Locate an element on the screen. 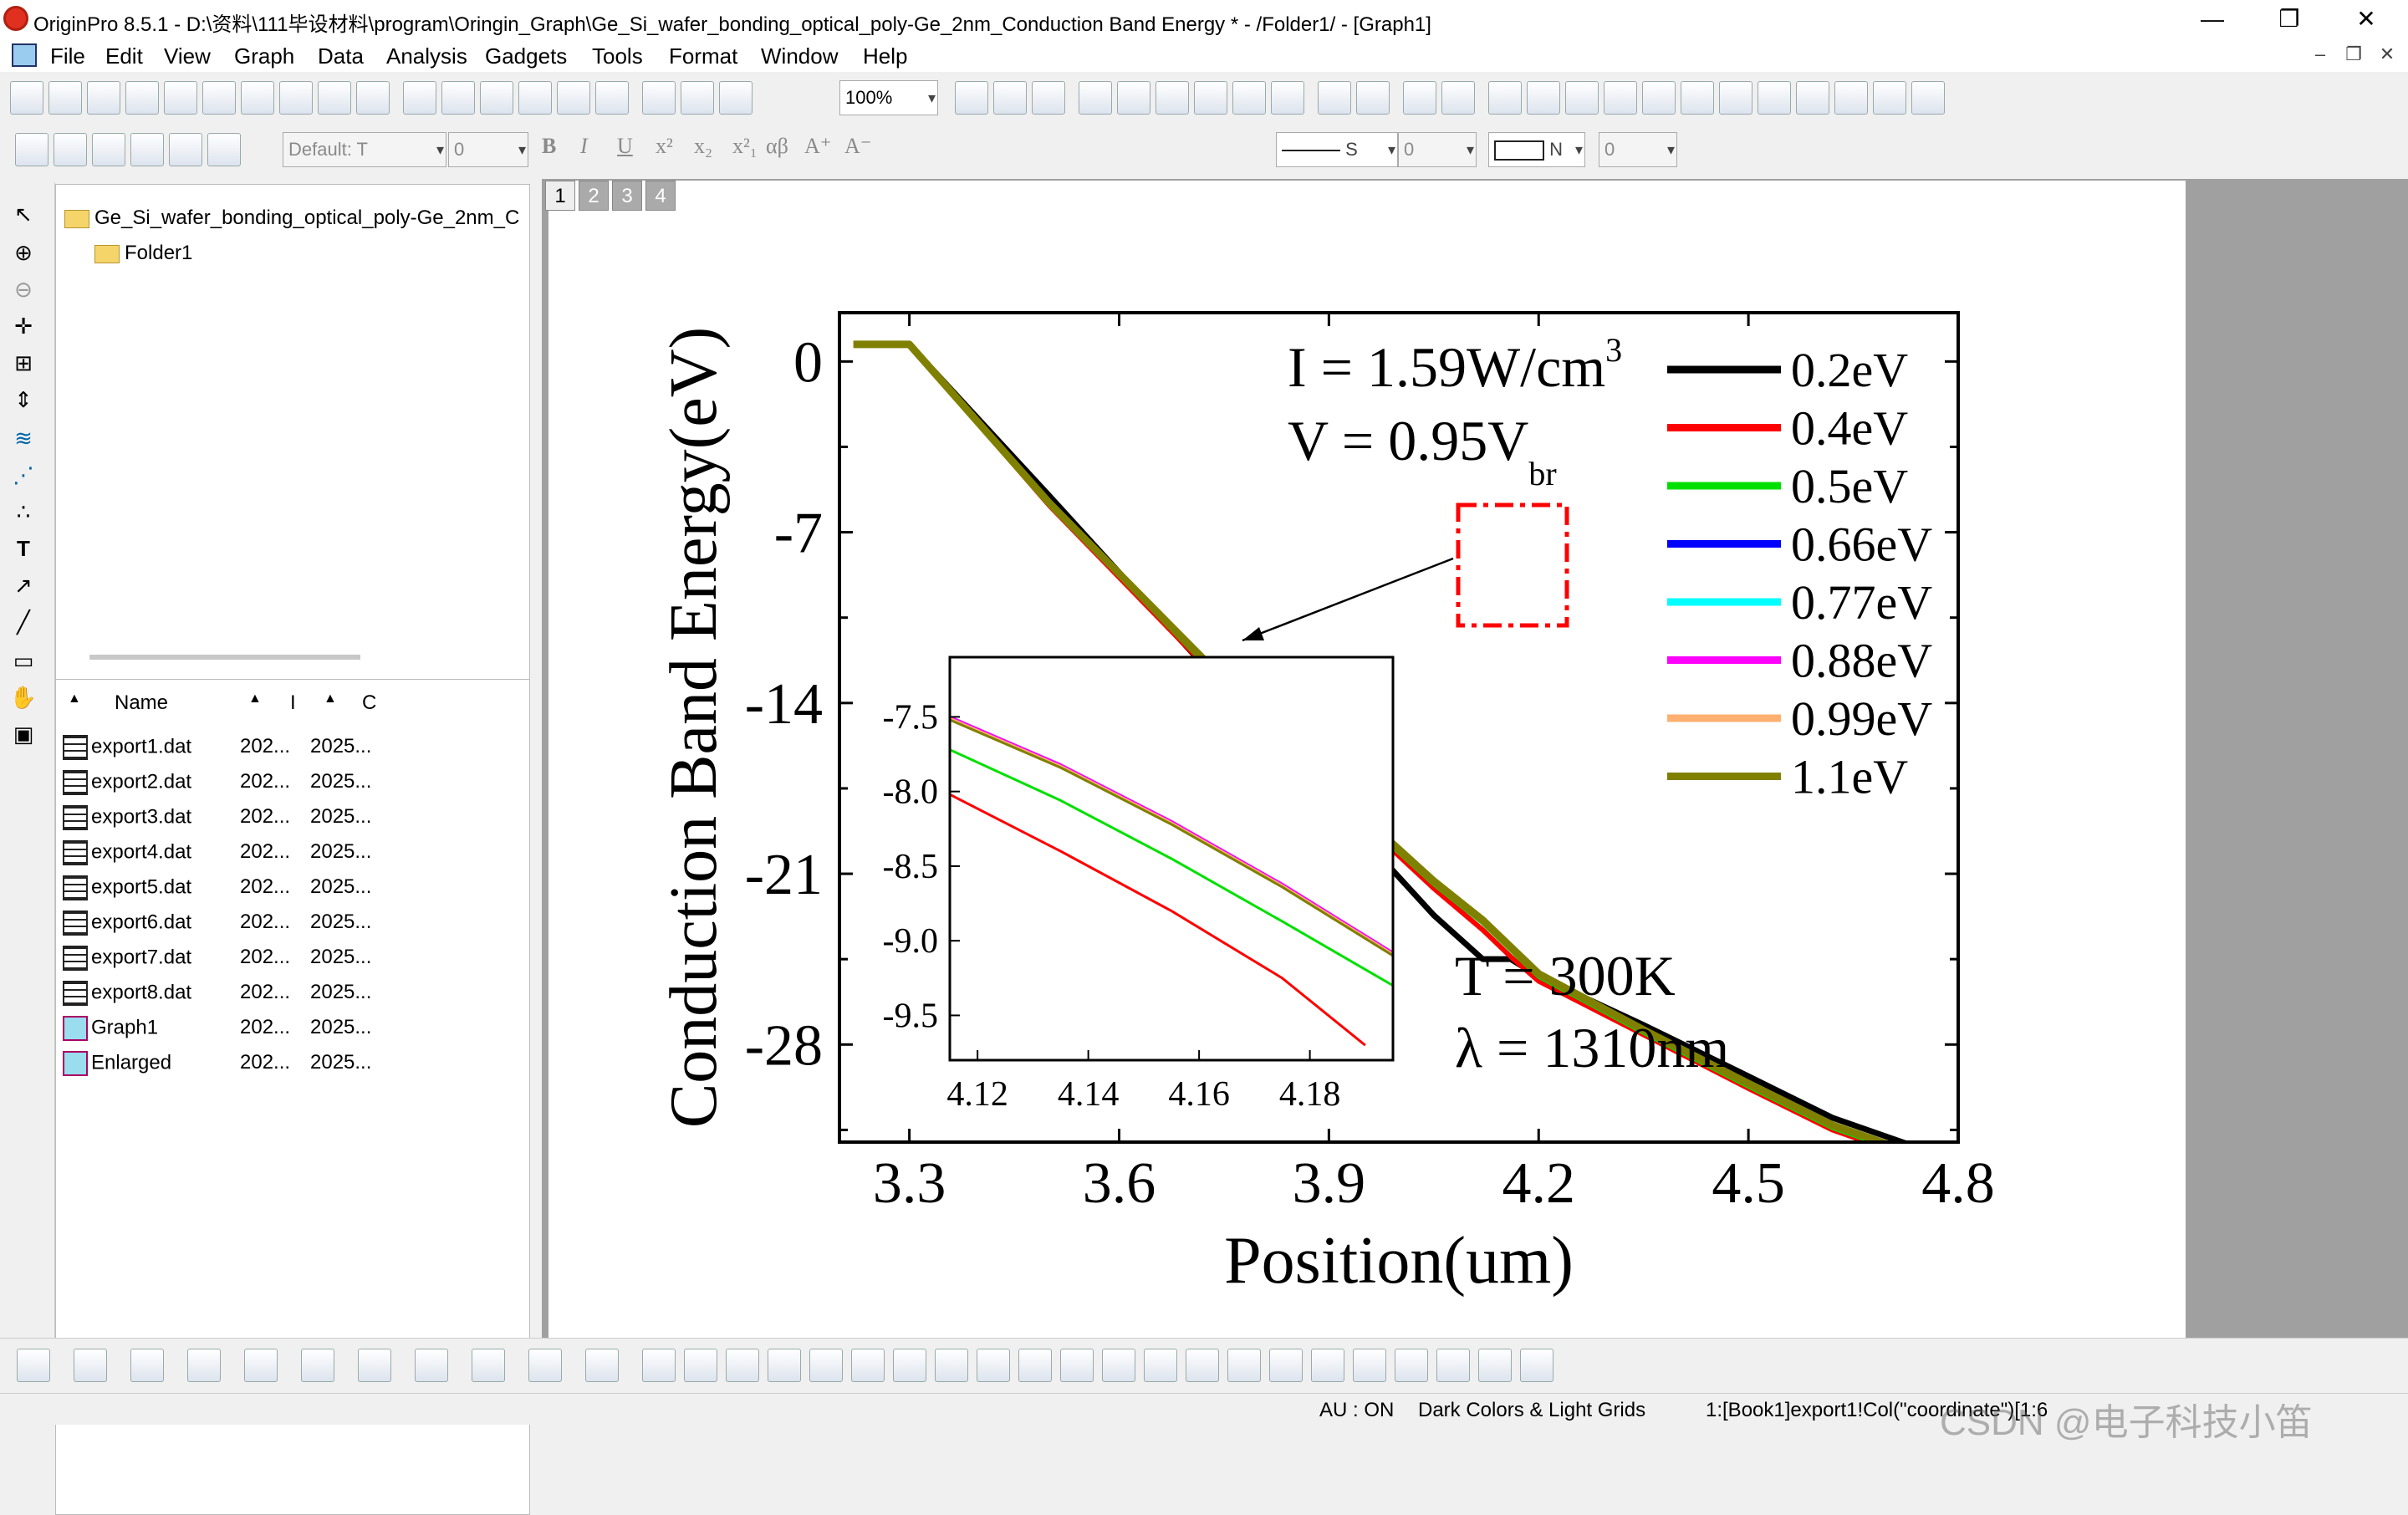 This screenshot has width=2408, height=1515. save-project-button is located at coordinates (497, 98).